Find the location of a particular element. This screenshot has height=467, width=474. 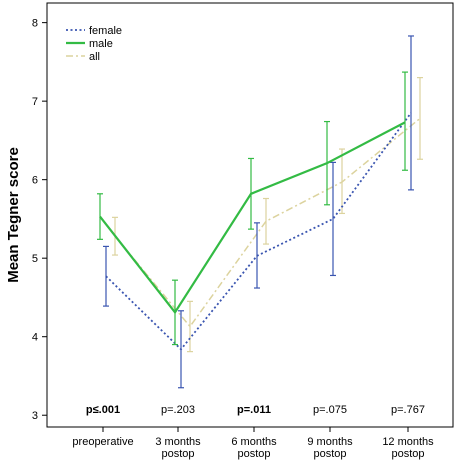

p-value-label: p=.011 is located at coordinates (254, 410).